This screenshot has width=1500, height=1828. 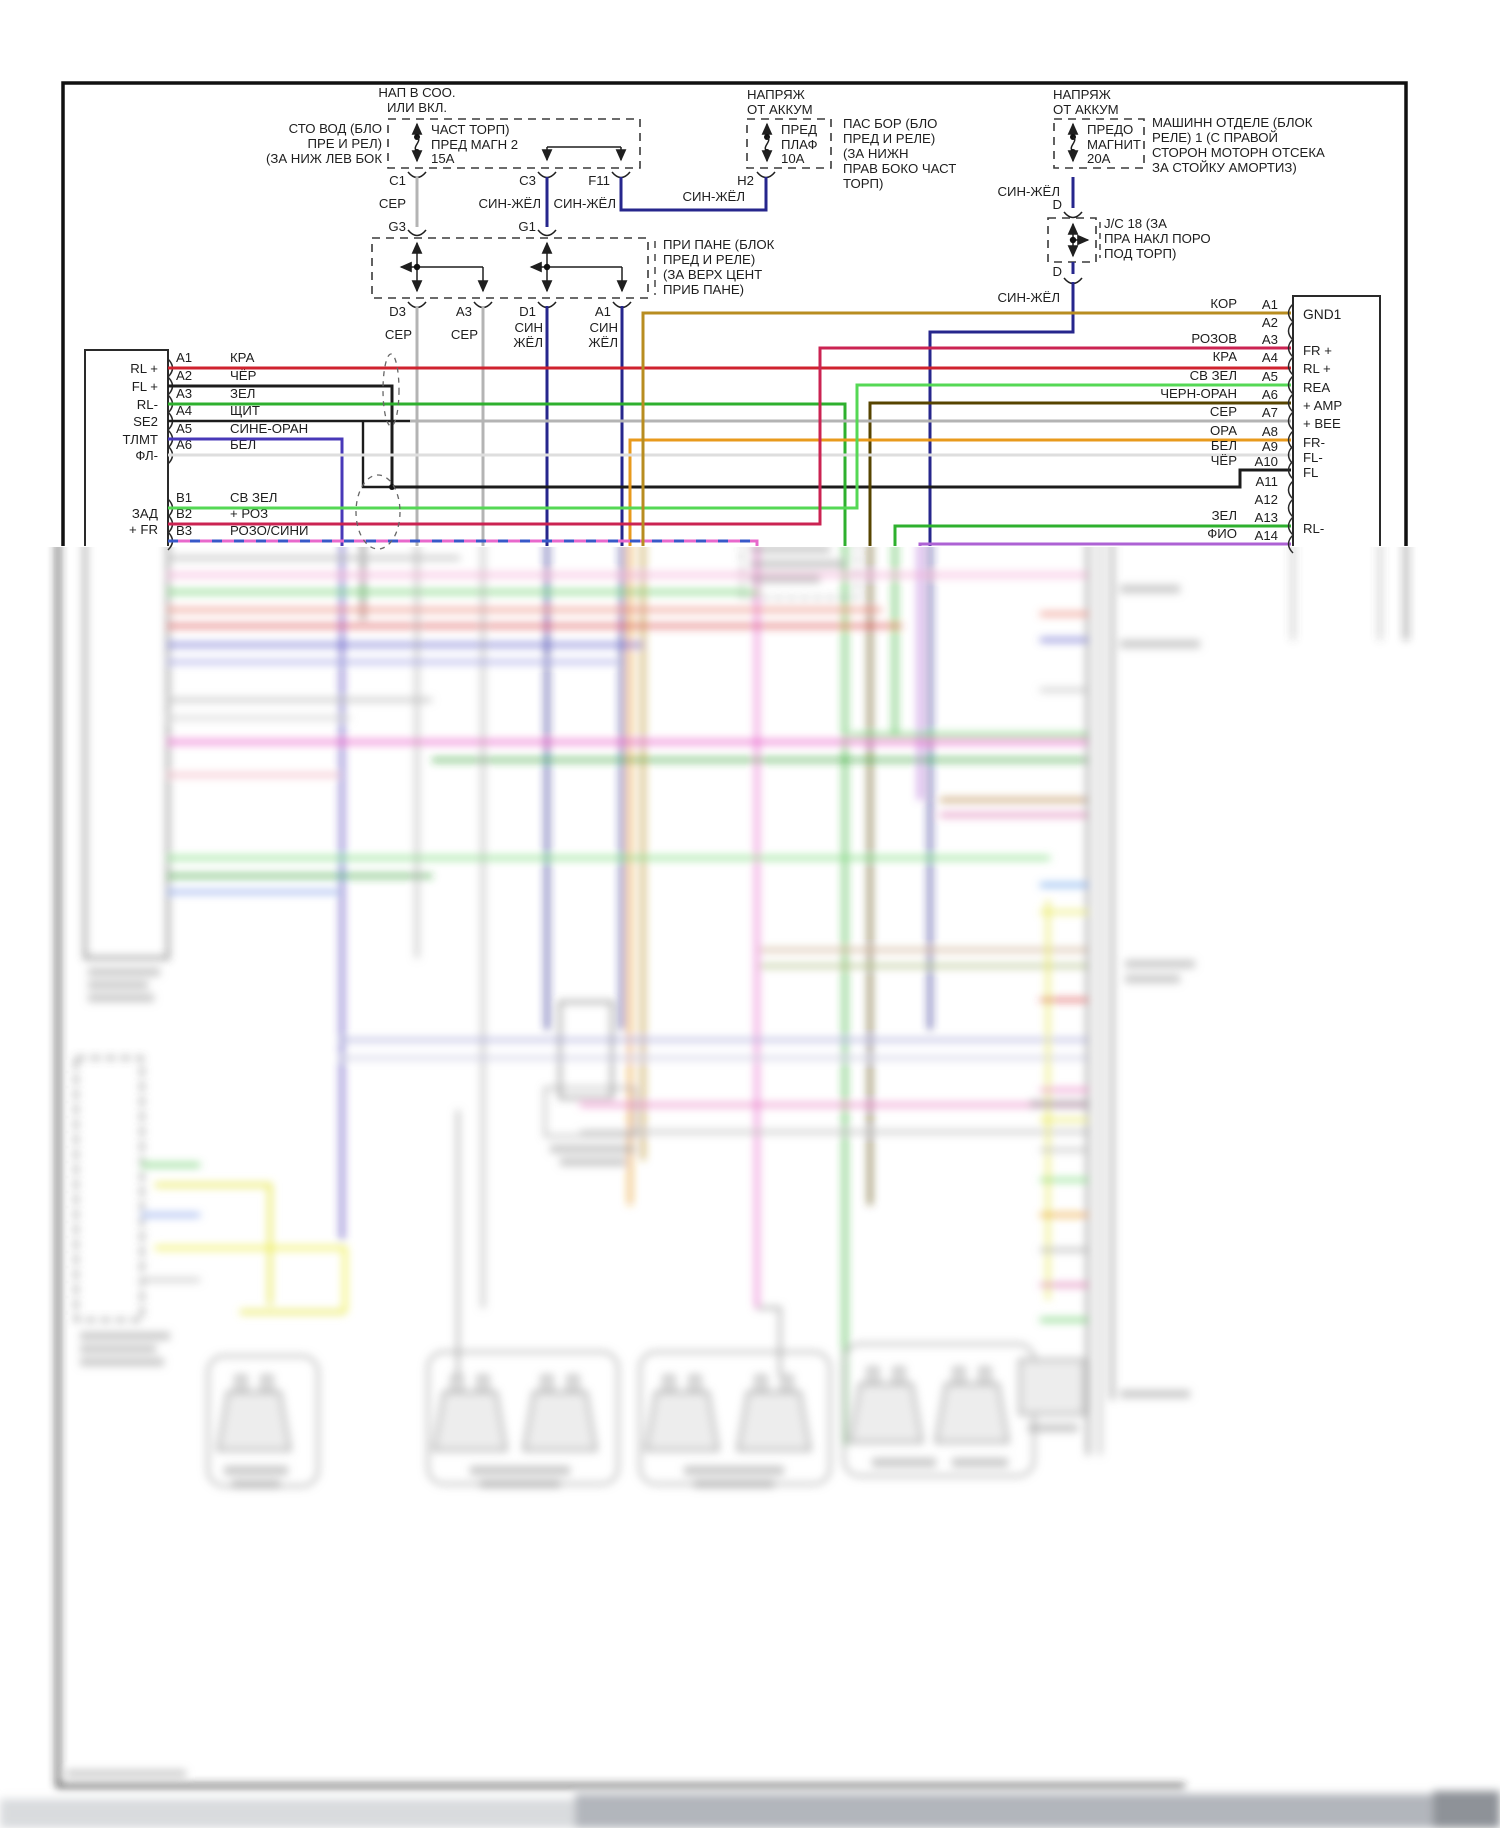 I want to click on pin-label: B3, so click(x=184, y=530).